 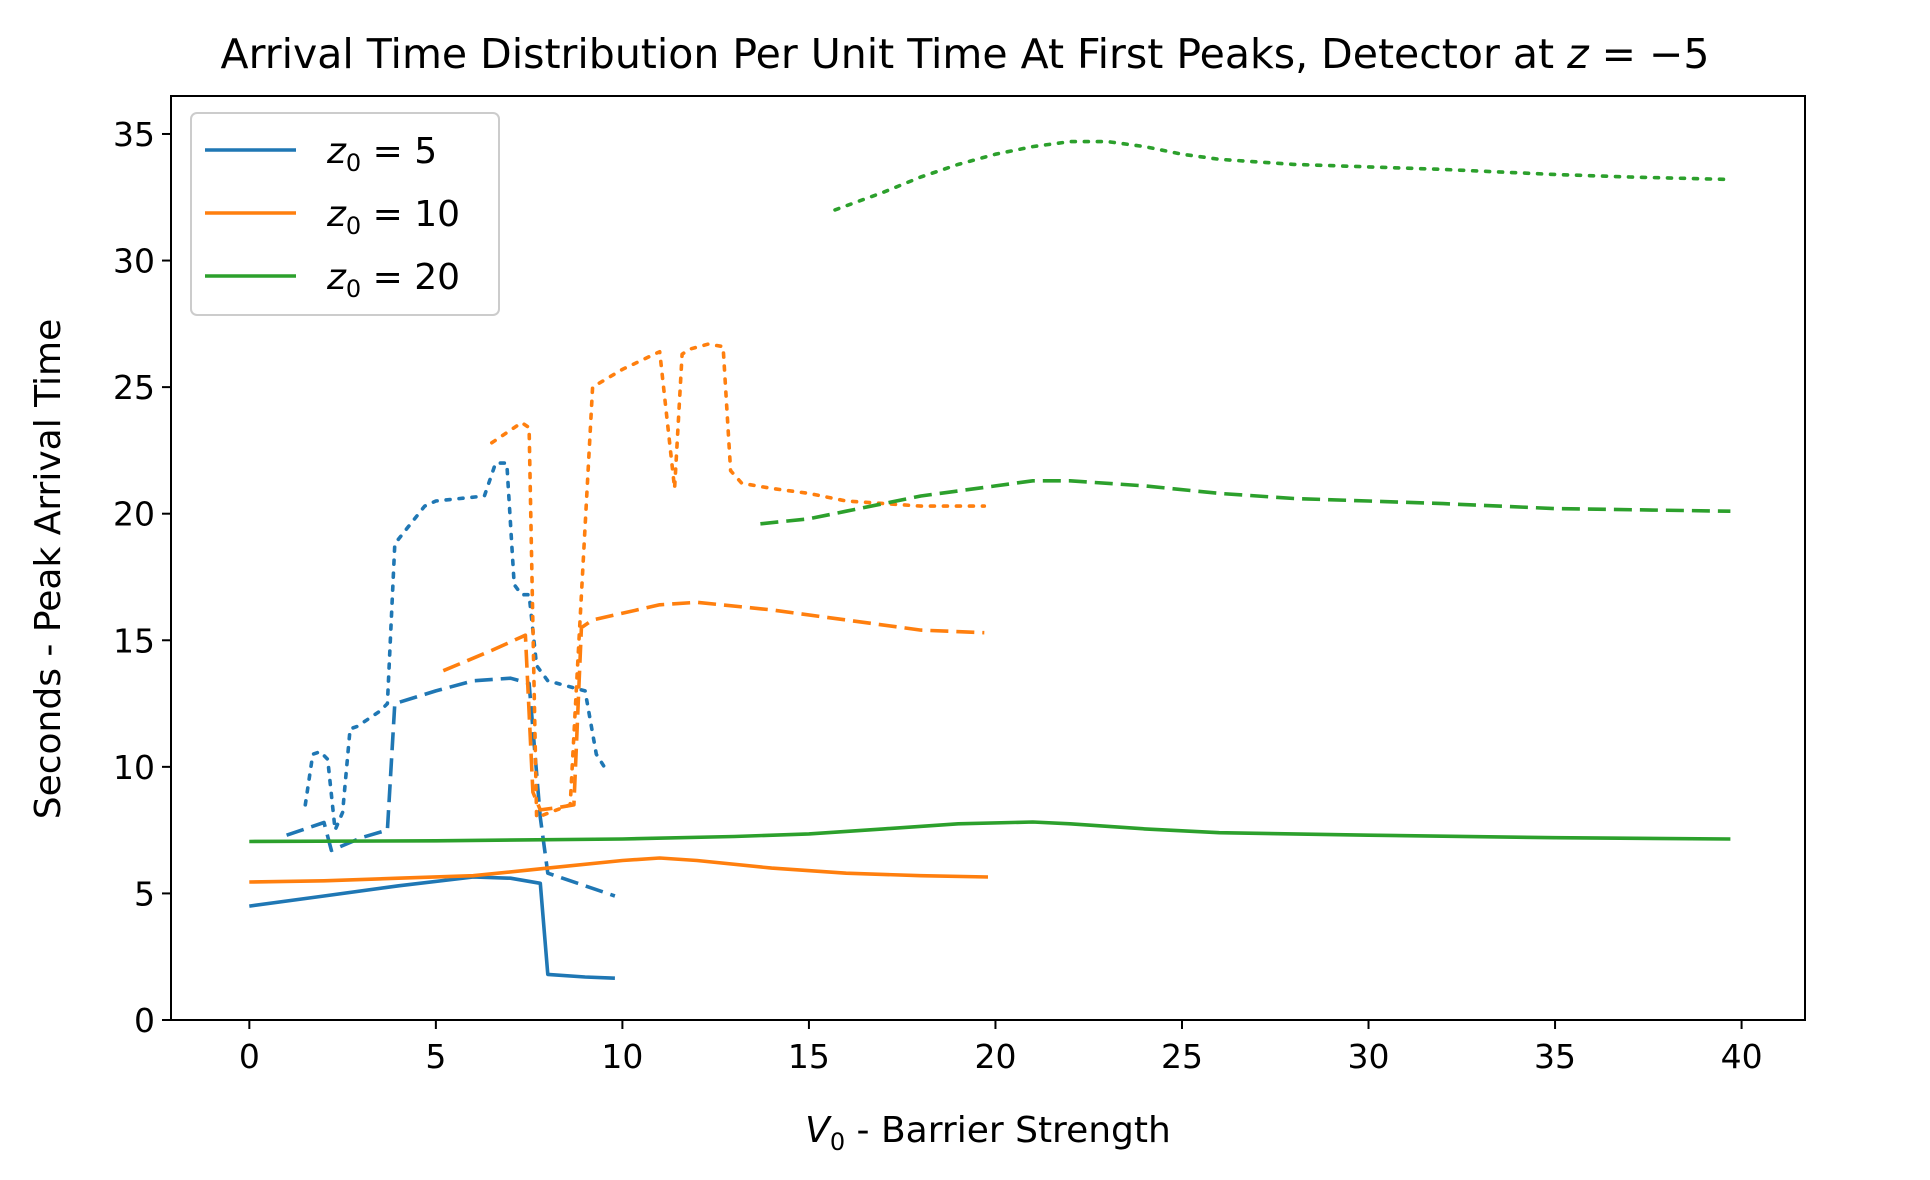 What do you see at coordinates (134, 767) in the screenshot?
I see `y-tick-label: 10` at bounding box center [134, 767].